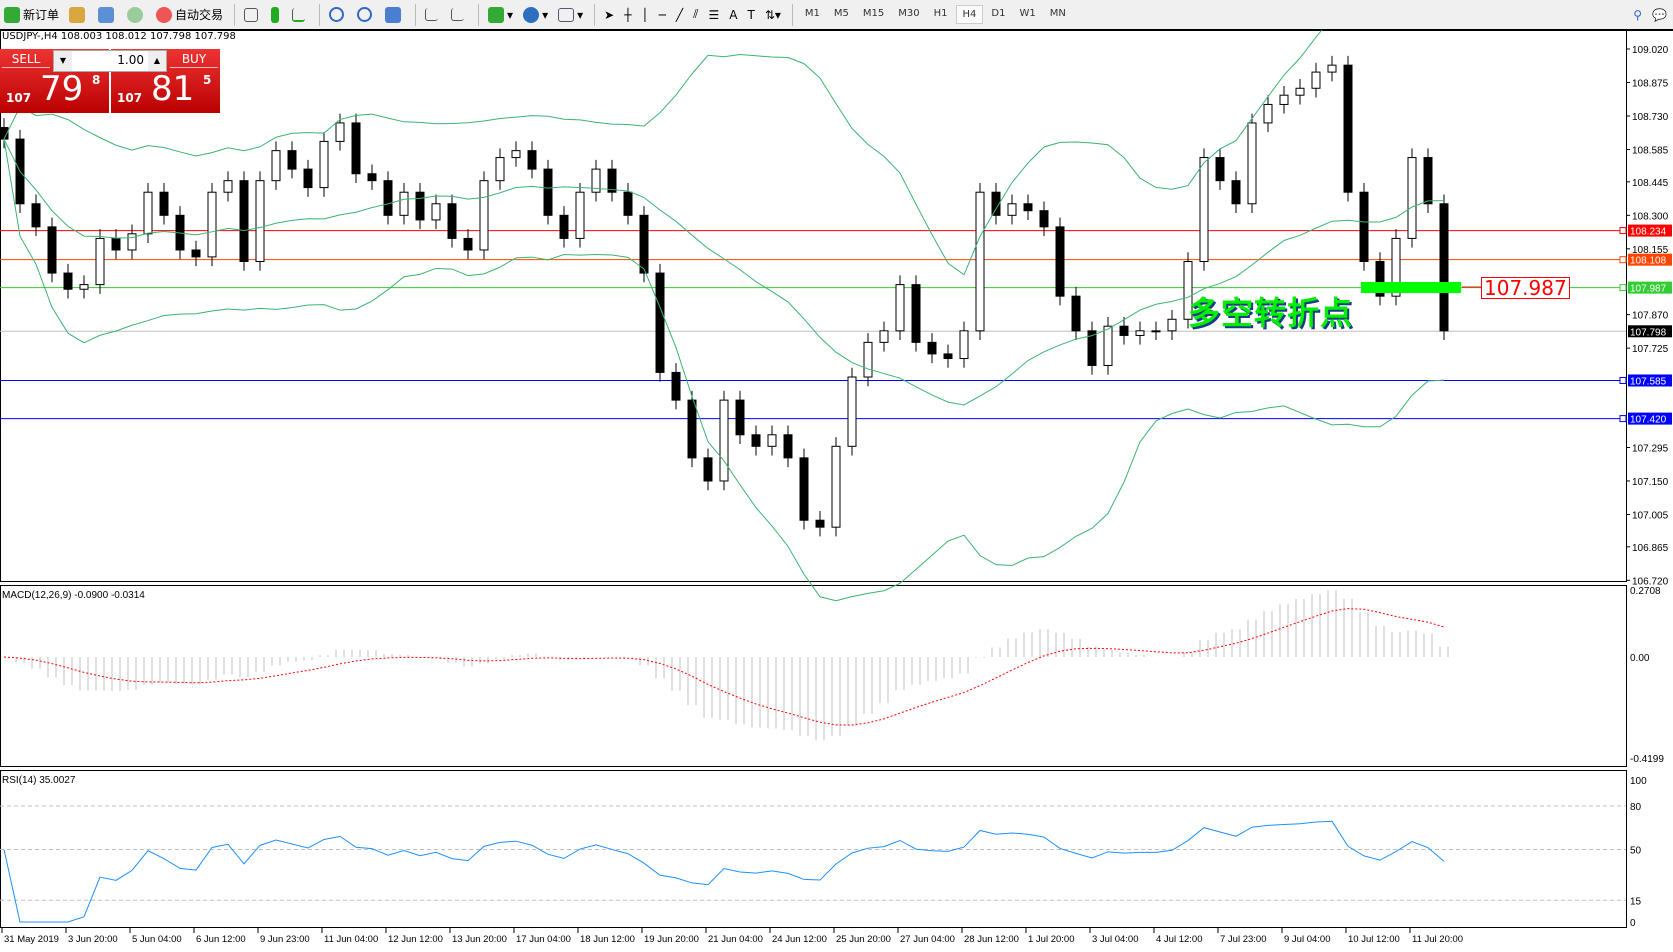 This screenshot has height=952, width=1673. I want to click on chat-button: 💬, so click(1659, 15).